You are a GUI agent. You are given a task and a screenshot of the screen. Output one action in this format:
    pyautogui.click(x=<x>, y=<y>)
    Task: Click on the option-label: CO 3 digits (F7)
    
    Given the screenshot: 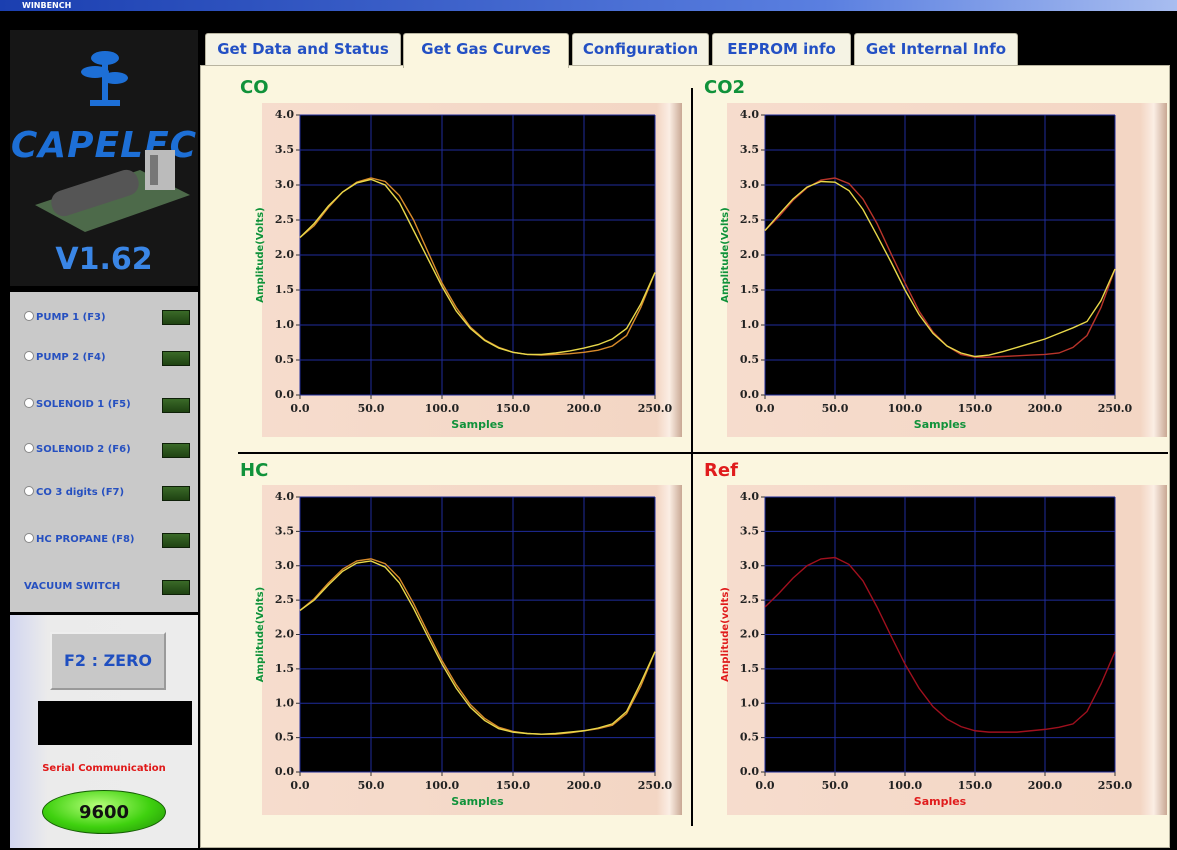 What is the action you would take?
    pyautogui.click(x=80, y=492)
    